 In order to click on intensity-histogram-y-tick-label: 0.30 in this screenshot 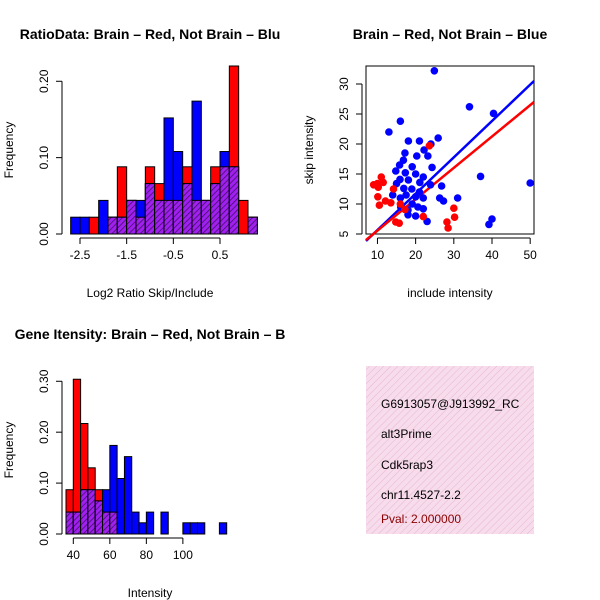, I will do `click(44, 381)`.